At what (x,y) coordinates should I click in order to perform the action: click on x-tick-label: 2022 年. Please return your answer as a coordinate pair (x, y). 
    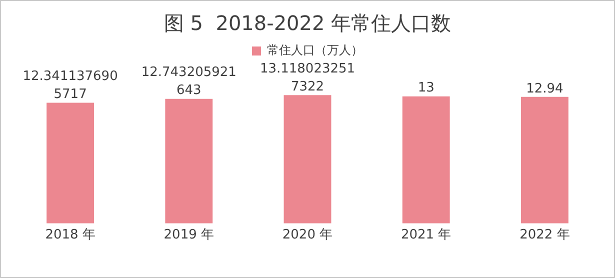
    Looking at the image, I should click on (545, 235).